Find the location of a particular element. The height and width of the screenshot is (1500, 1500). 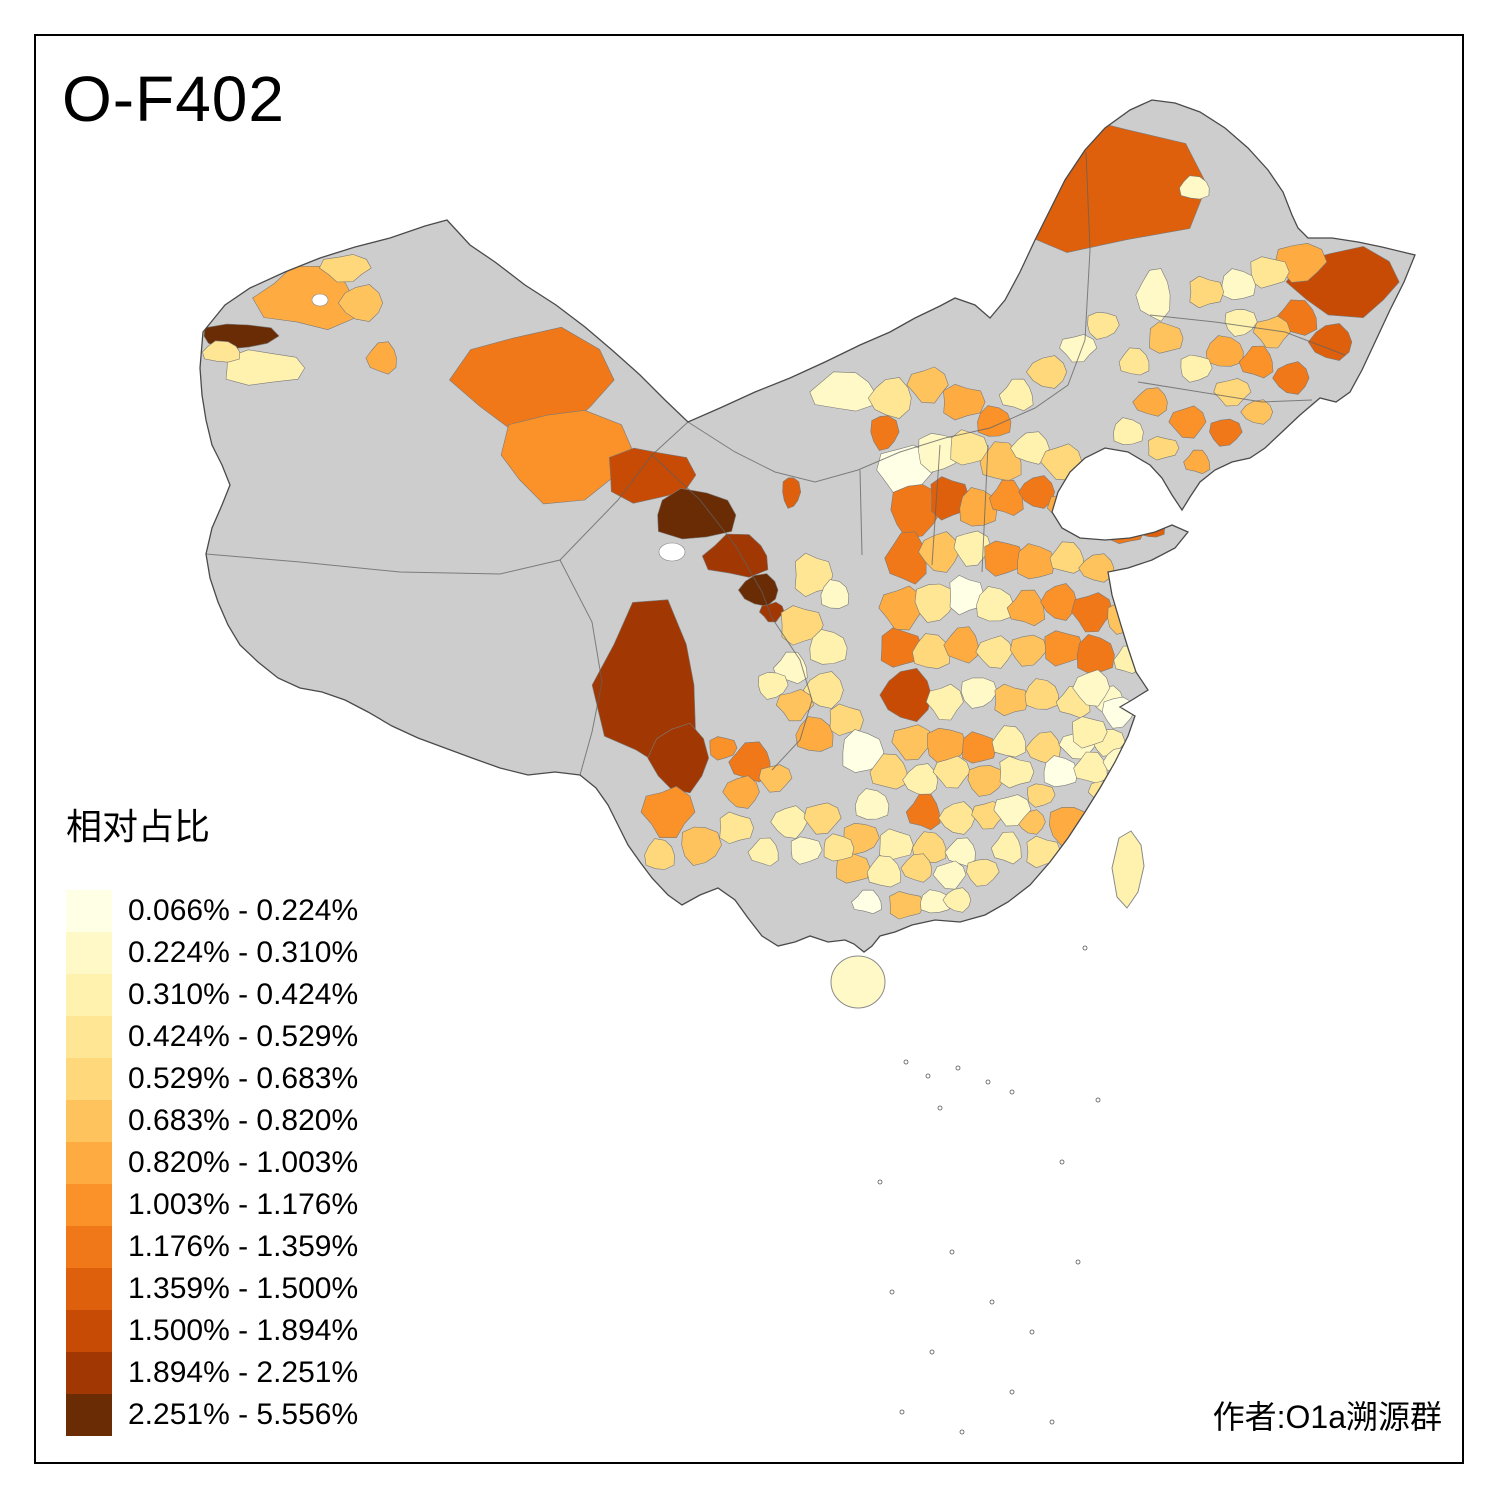

legend-label: 1.003% - 1.176% is located at coordinates (243, 1204).